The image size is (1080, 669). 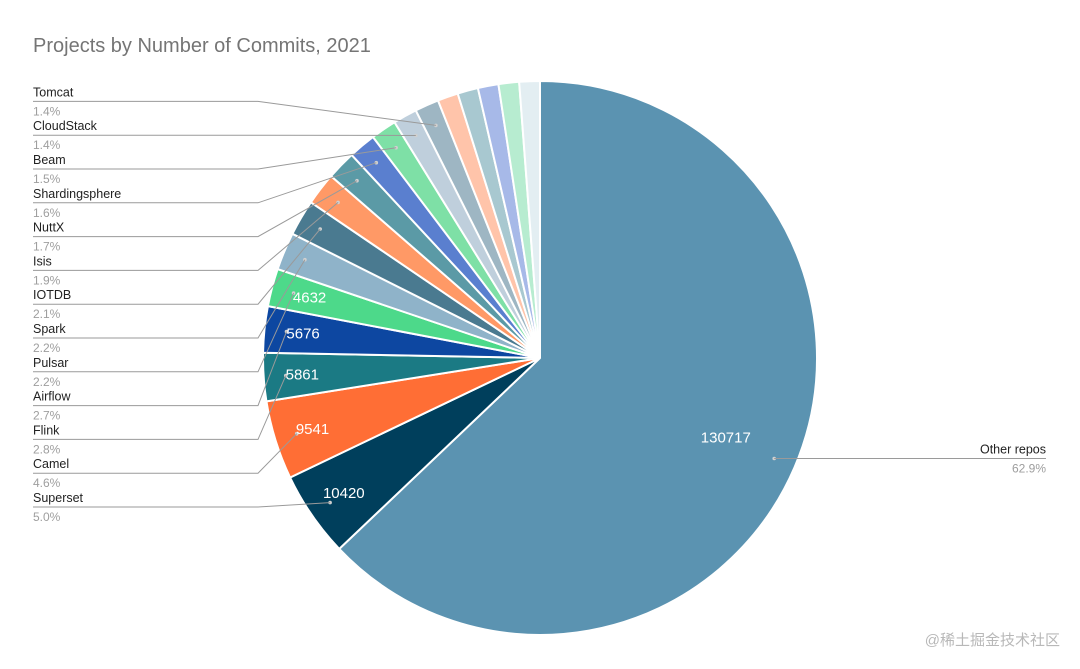 I want to click on callout-line-flink, so click(x=160, y=407).